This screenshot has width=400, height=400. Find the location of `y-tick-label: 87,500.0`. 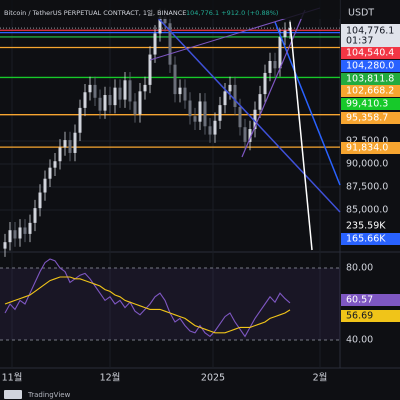

y-tick-label: 87,500.0 is located at coordinates (367, 186).